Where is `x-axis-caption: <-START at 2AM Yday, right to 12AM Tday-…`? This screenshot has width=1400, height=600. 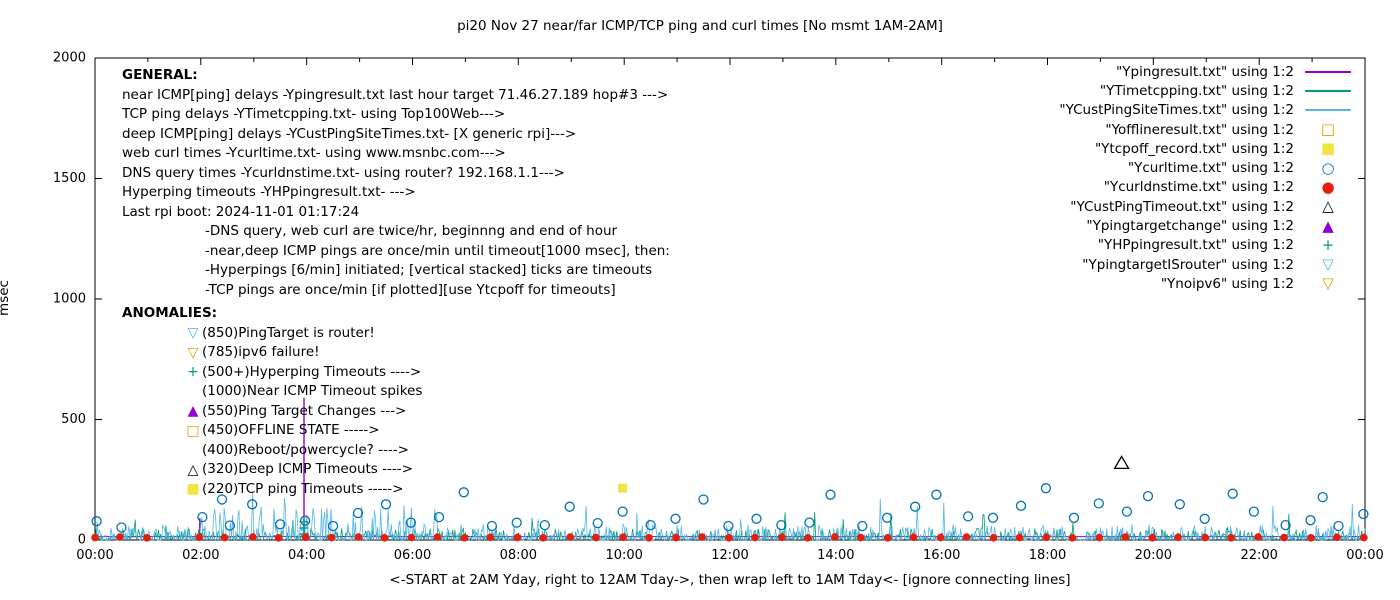 x-axis-caption: <-START at 2AM Yday, right to 12AM Tday-… is located at coordinates (730, 580).